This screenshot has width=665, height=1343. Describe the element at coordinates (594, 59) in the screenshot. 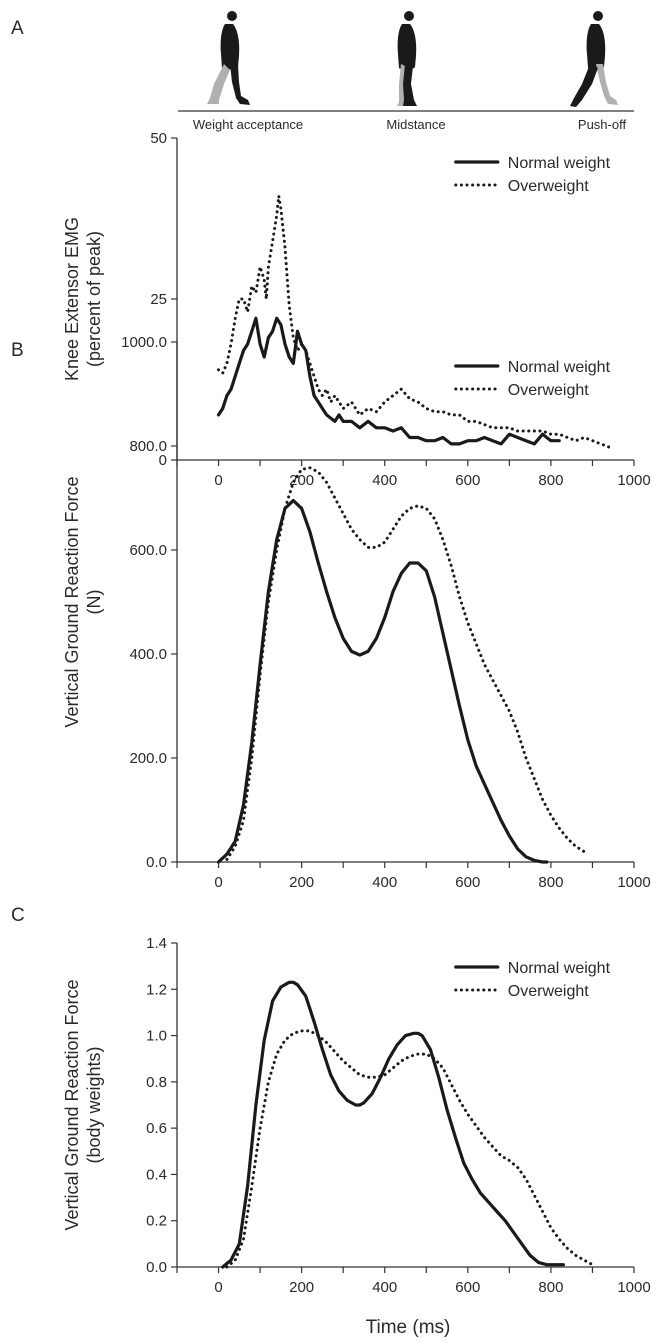

I see `walker-push-off-icon` at that location.